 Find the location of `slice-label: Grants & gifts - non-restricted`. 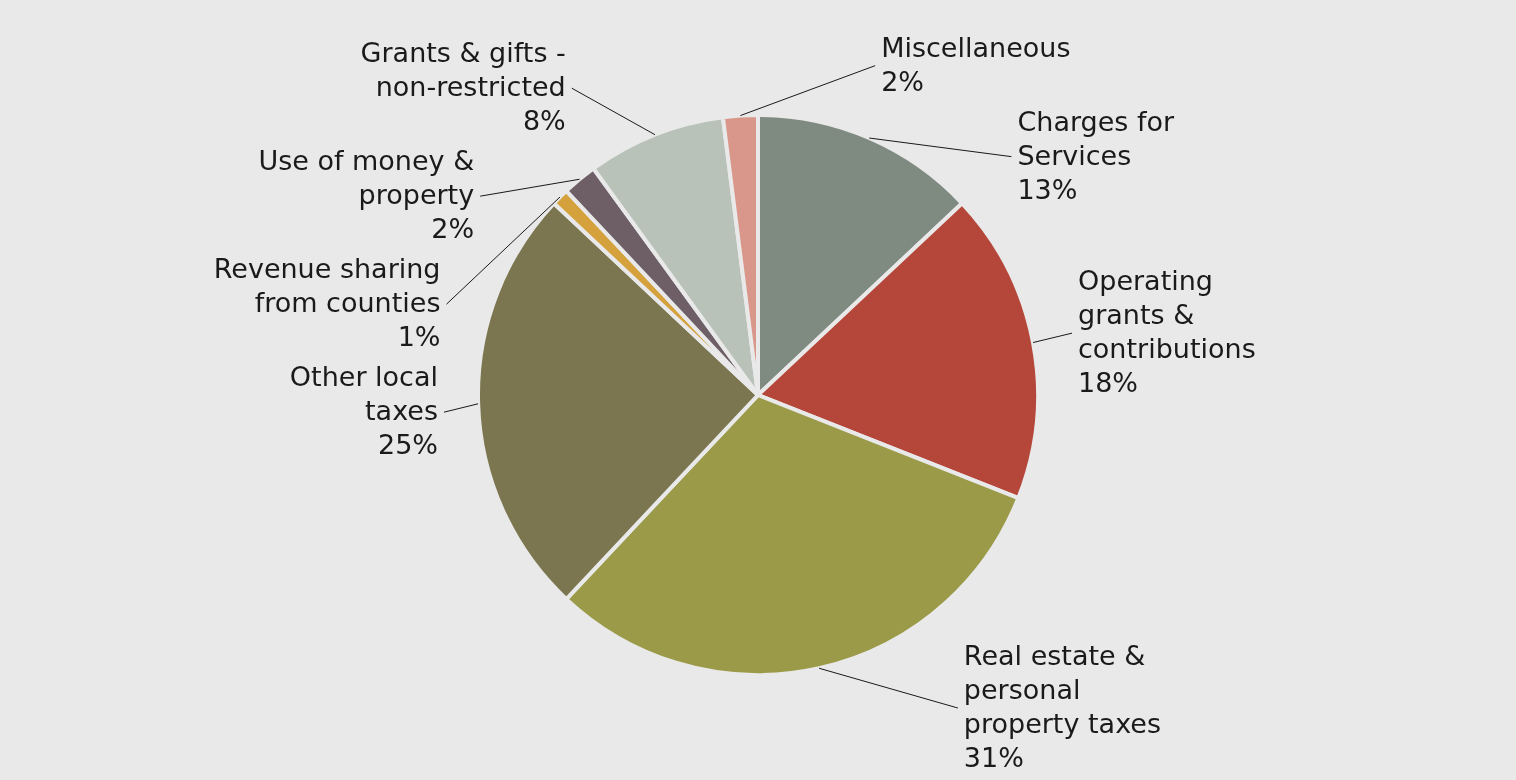

slice-label: Grants & gifts - non-restricted is located at coordinates (463, 70).